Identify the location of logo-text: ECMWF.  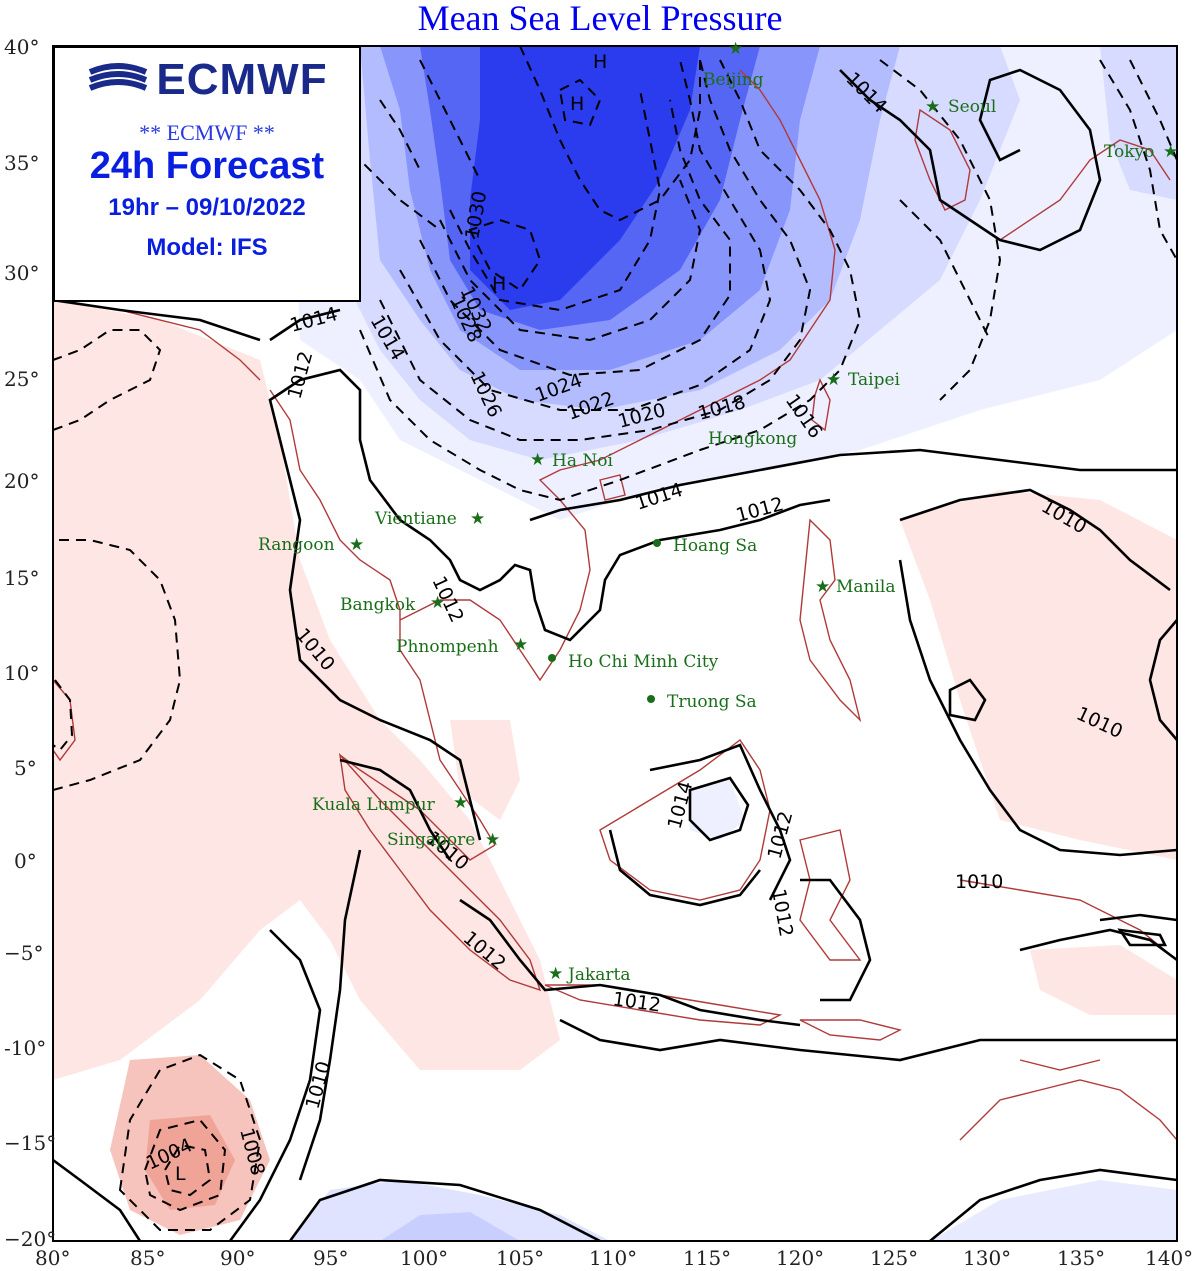
(242, 79).